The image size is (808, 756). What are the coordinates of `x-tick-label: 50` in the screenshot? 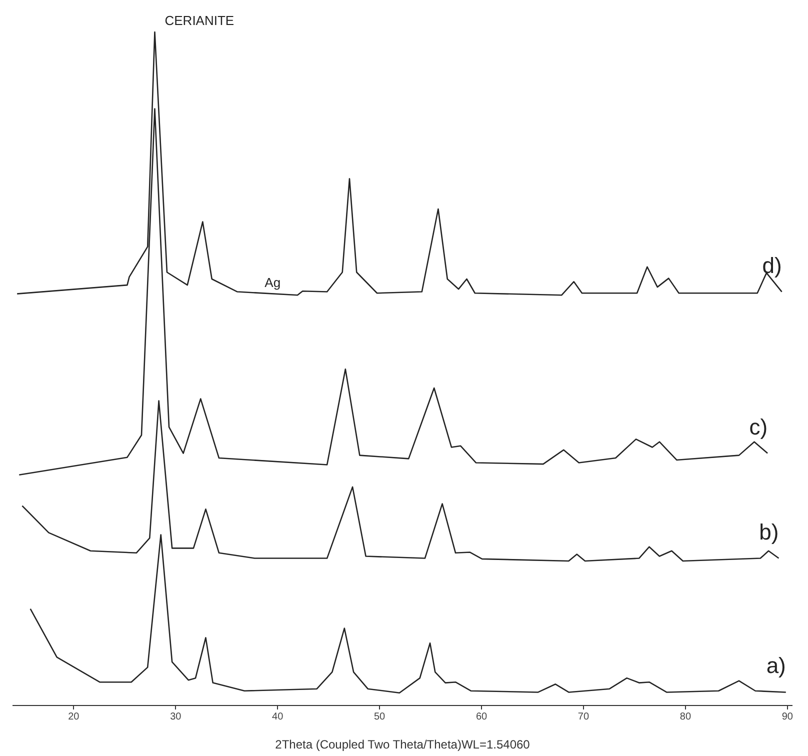 It's located at (380, 717).